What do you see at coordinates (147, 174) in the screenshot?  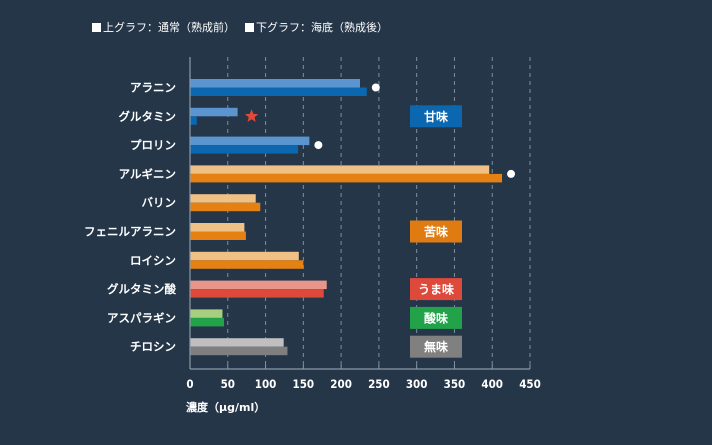 I see `category-label-3: アルギニン` at bounding box center [147, 174].